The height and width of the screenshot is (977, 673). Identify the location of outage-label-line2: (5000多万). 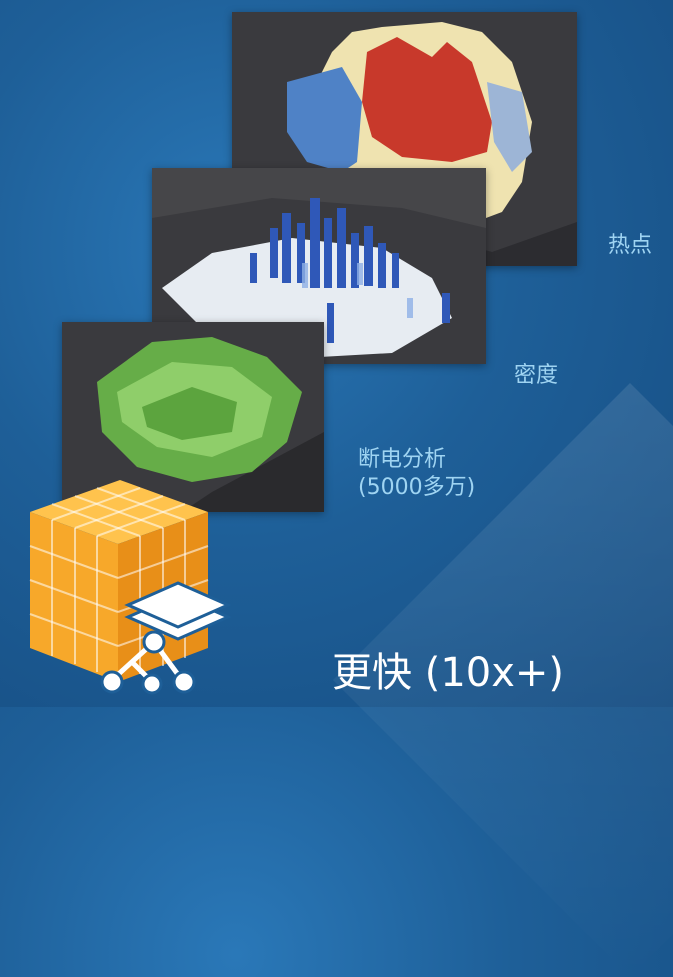
(417, 487).